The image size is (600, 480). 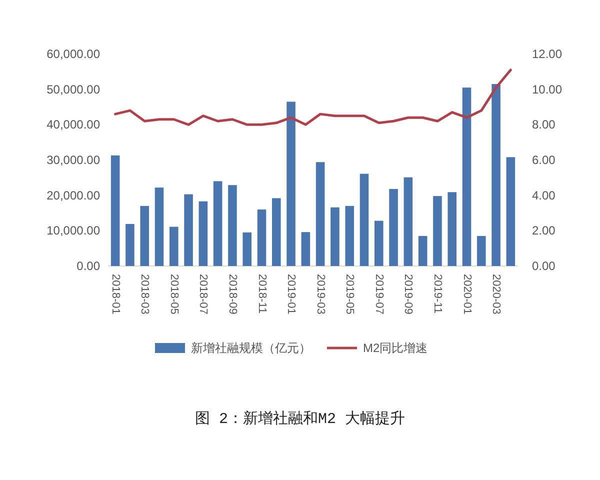 What do you see at coordinates (496, 294) in the screenshot?
I see `x-tick-label: 2020-03` at bounding box center [496, 294].